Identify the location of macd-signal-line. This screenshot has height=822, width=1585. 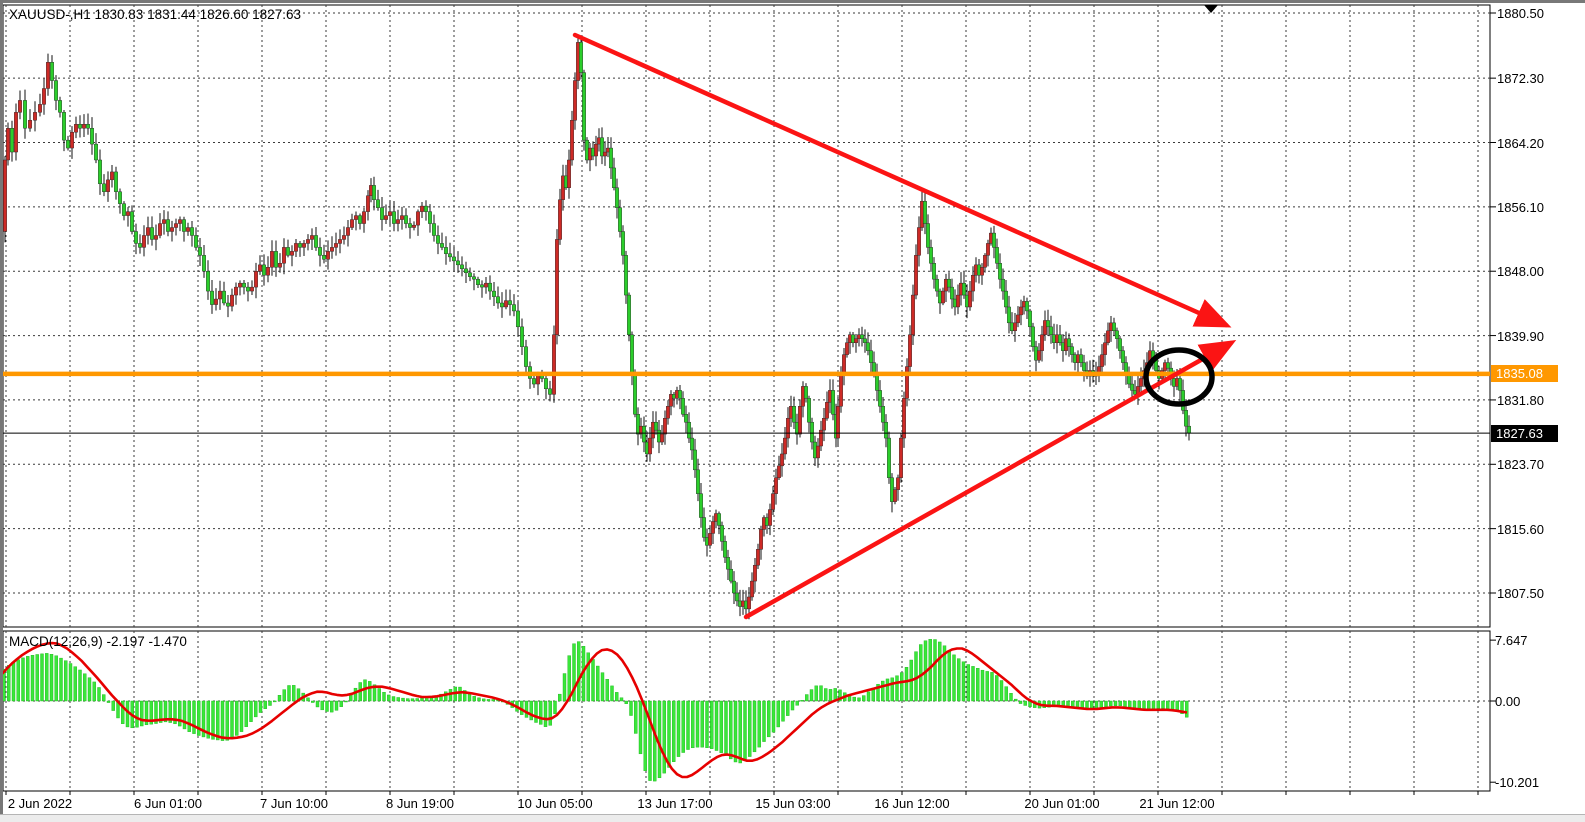
(594, 710).